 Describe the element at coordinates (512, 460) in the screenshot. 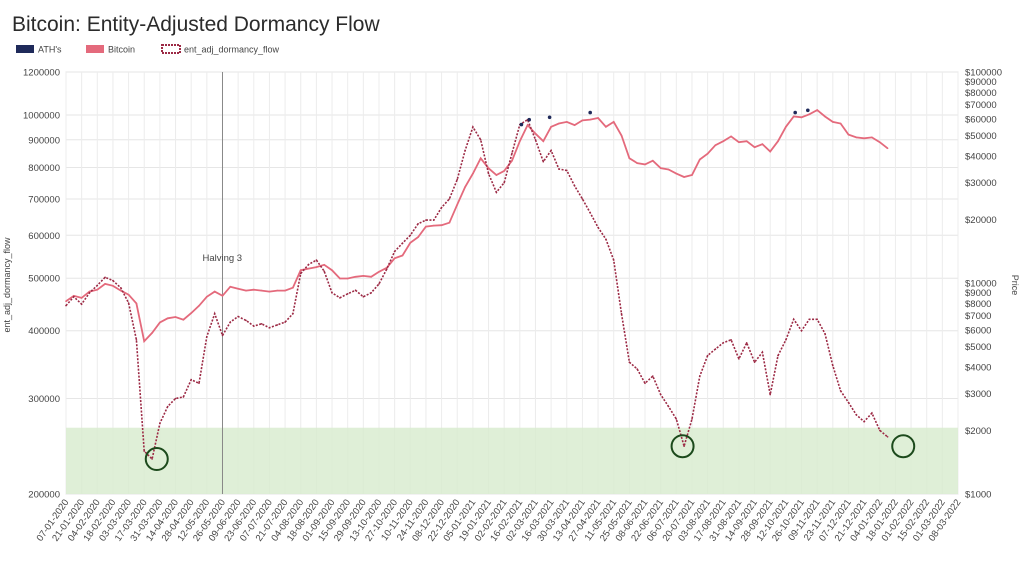

I see `buy-zone-band` at that location.